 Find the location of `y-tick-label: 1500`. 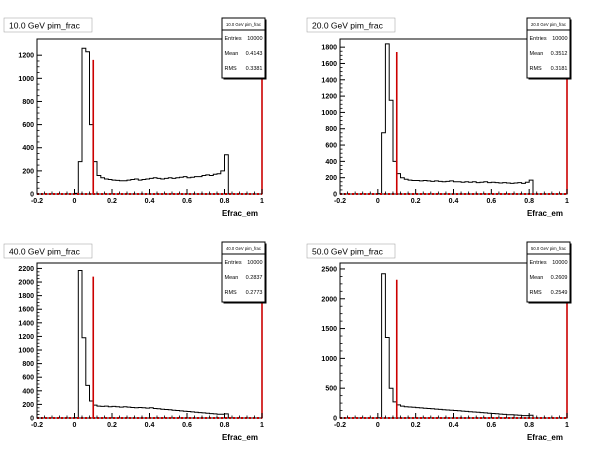

y-tick-label: 1500 is located at coordinates (329, 329).